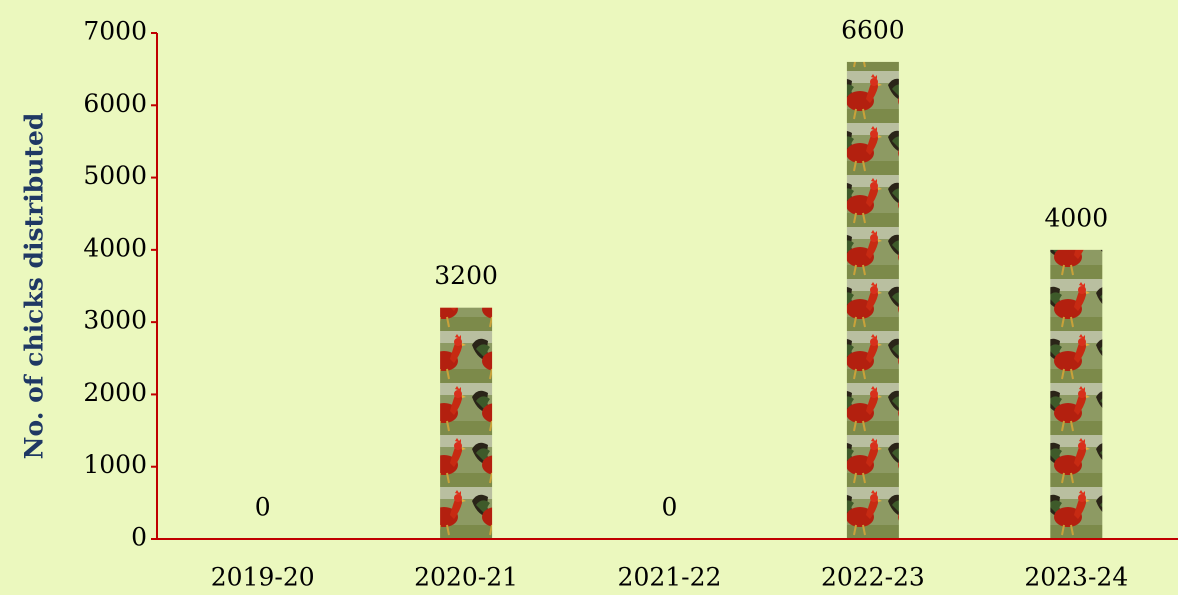 The width and height of the screenshot is (1178, 595). What do you see at coordinates (115, 392) in the screenshot?
I see `y-tick-label: 2000` at bounding box center [115, 392].